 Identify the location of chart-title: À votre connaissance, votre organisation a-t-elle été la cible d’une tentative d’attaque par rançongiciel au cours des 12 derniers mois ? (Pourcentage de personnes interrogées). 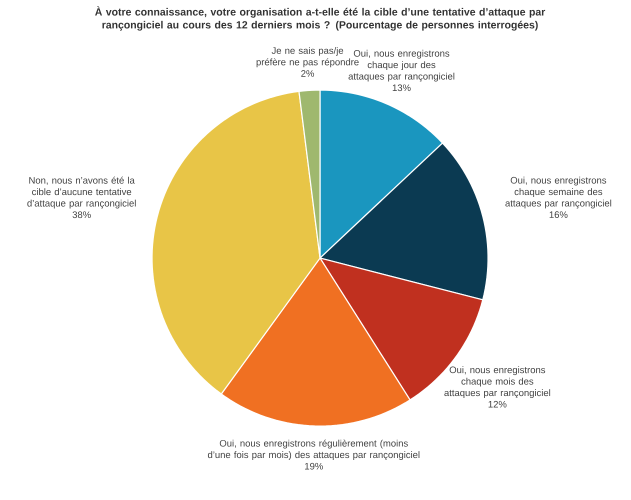
(320, 18).